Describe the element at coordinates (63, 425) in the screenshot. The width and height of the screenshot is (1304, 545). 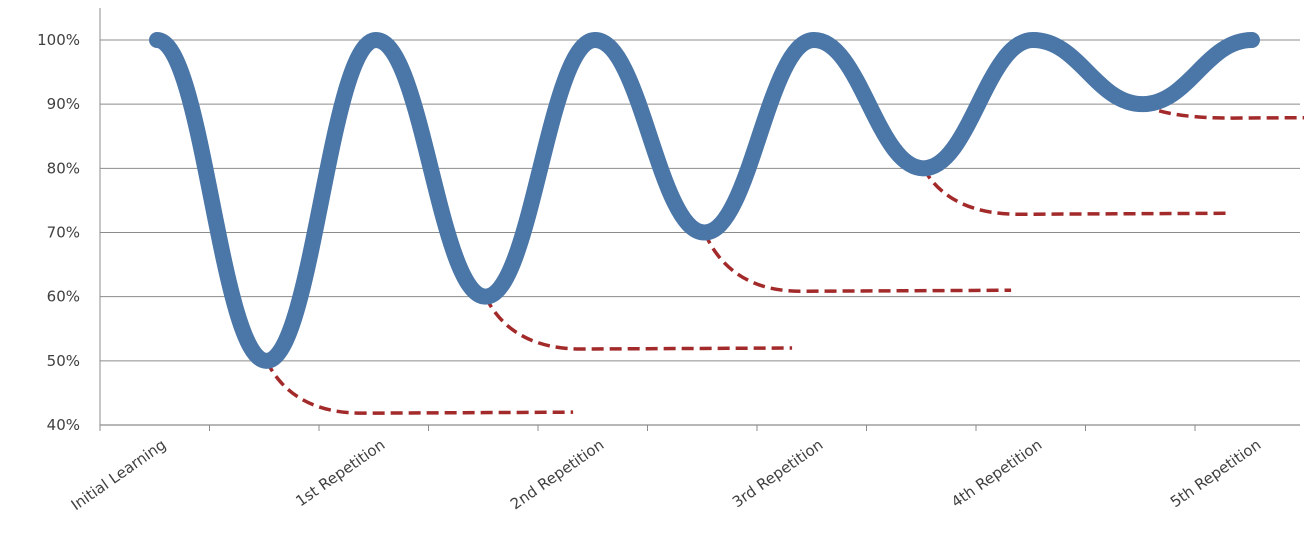
I see `y-tick-label: 40%` at that location.